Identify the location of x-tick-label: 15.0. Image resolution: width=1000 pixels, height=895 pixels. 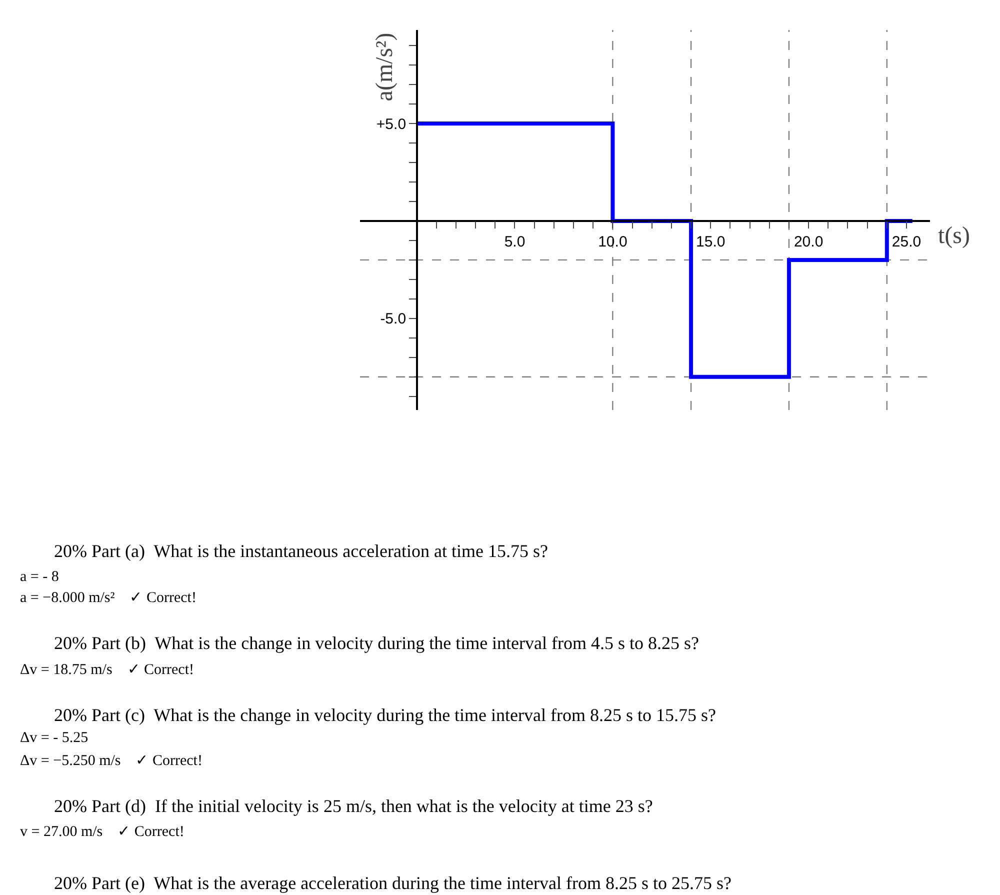
(711, 242).